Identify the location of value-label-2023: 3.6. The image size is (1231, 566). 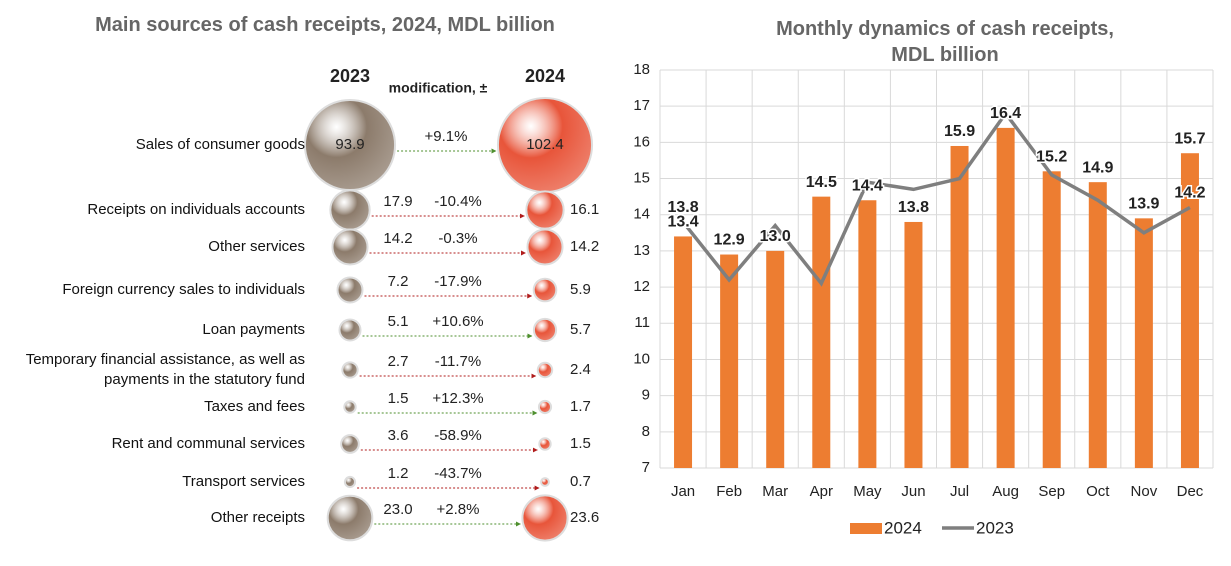
(398, 435).